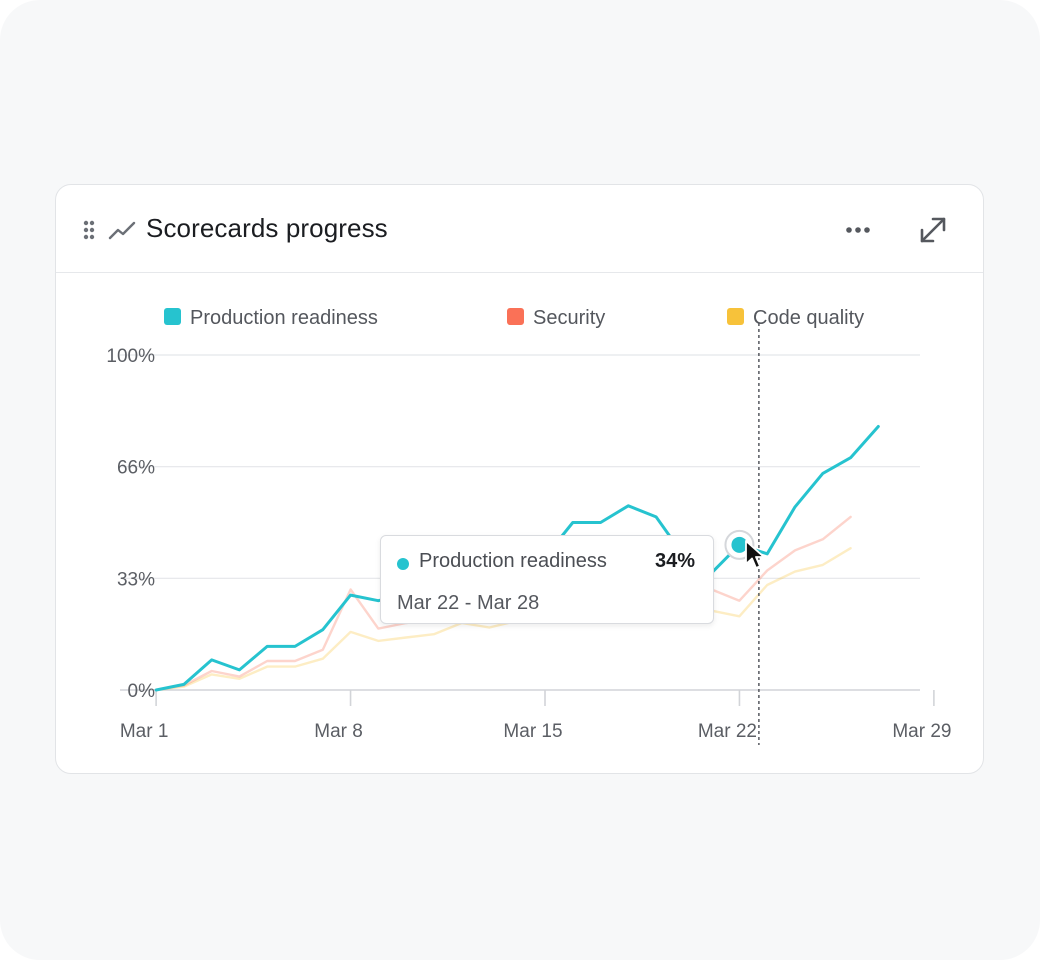 Image resolution: width=1040 pixels, height=960 pixels. I want to click on expand-icon, so click(933, 230).